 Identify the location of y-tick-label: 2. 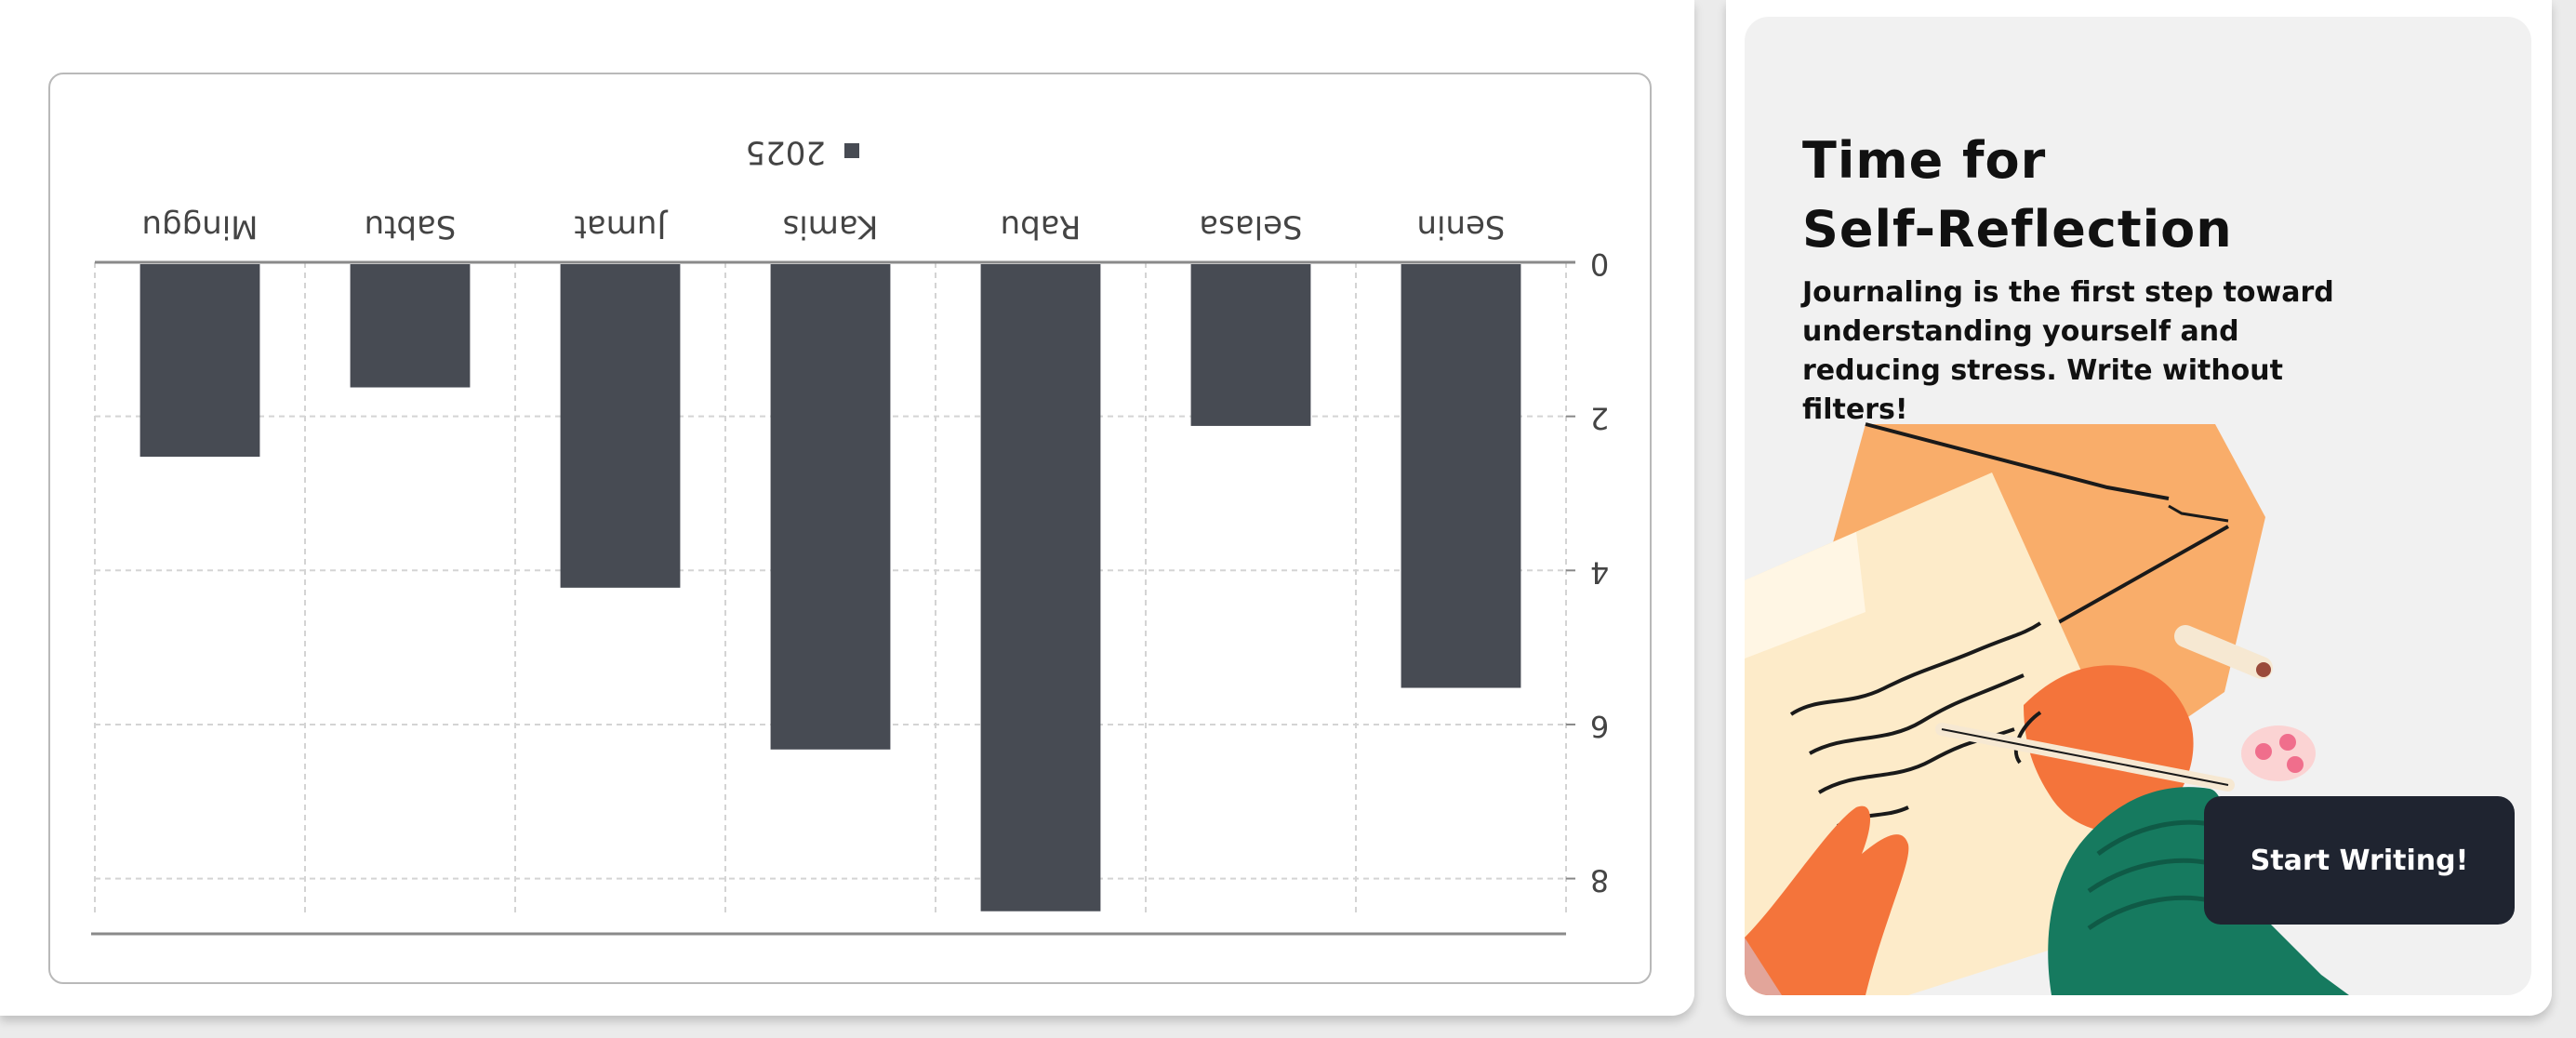
(1599, 418).